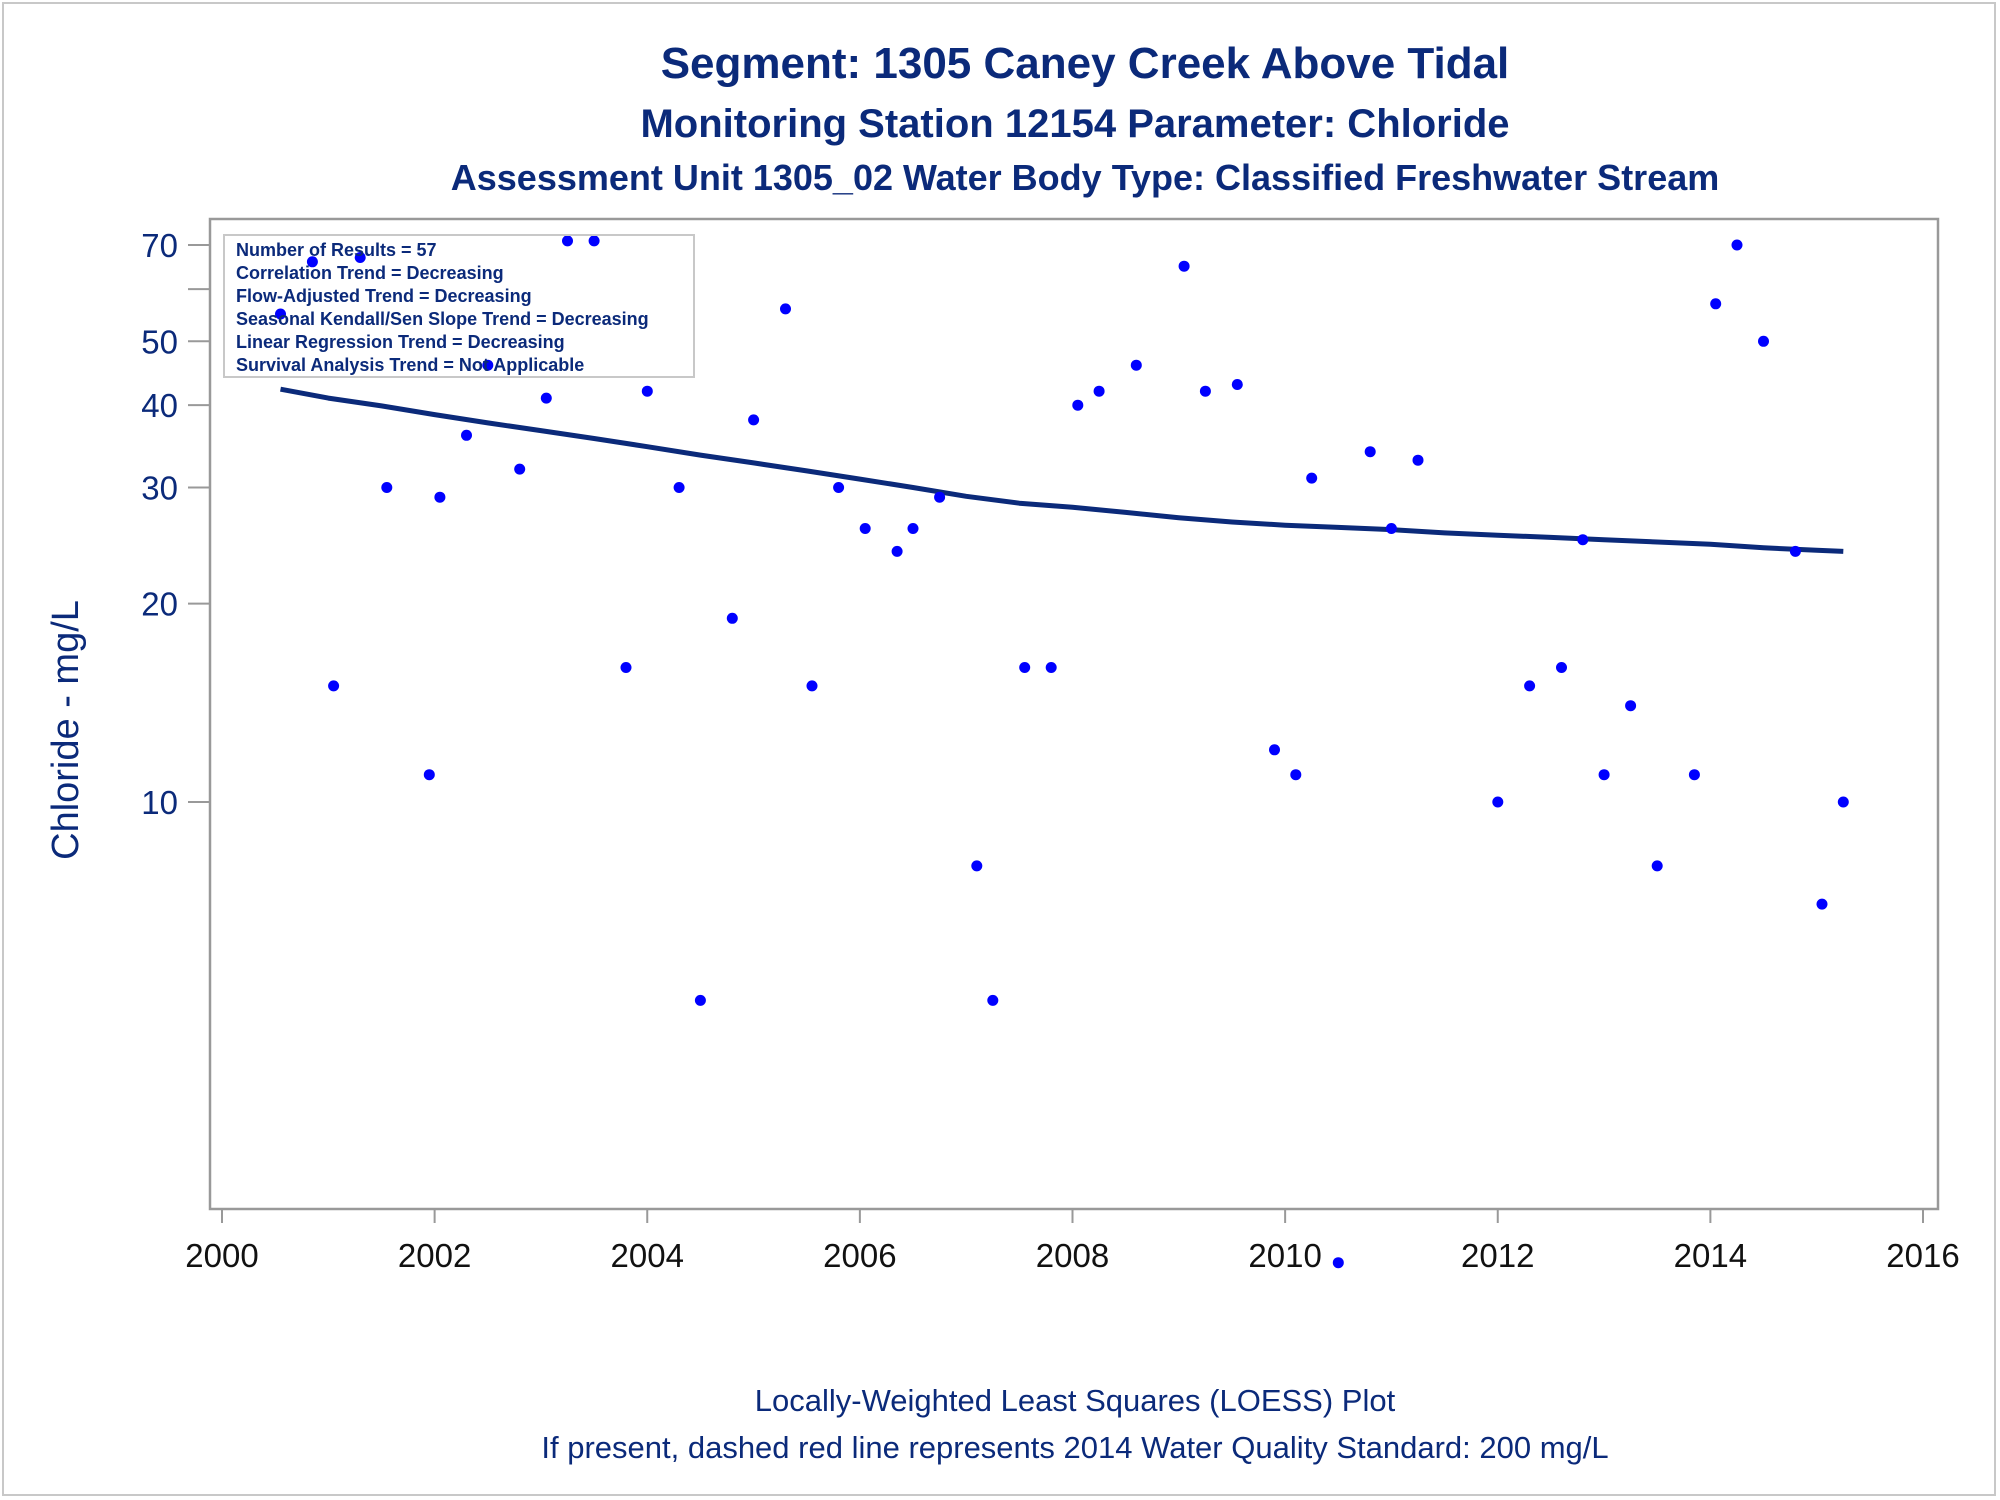 This screenshot has height=1500, width=2000. Describe the element at coordinates (159, 341) in the screenshot. I see `y-tick-label: 50` at that location.